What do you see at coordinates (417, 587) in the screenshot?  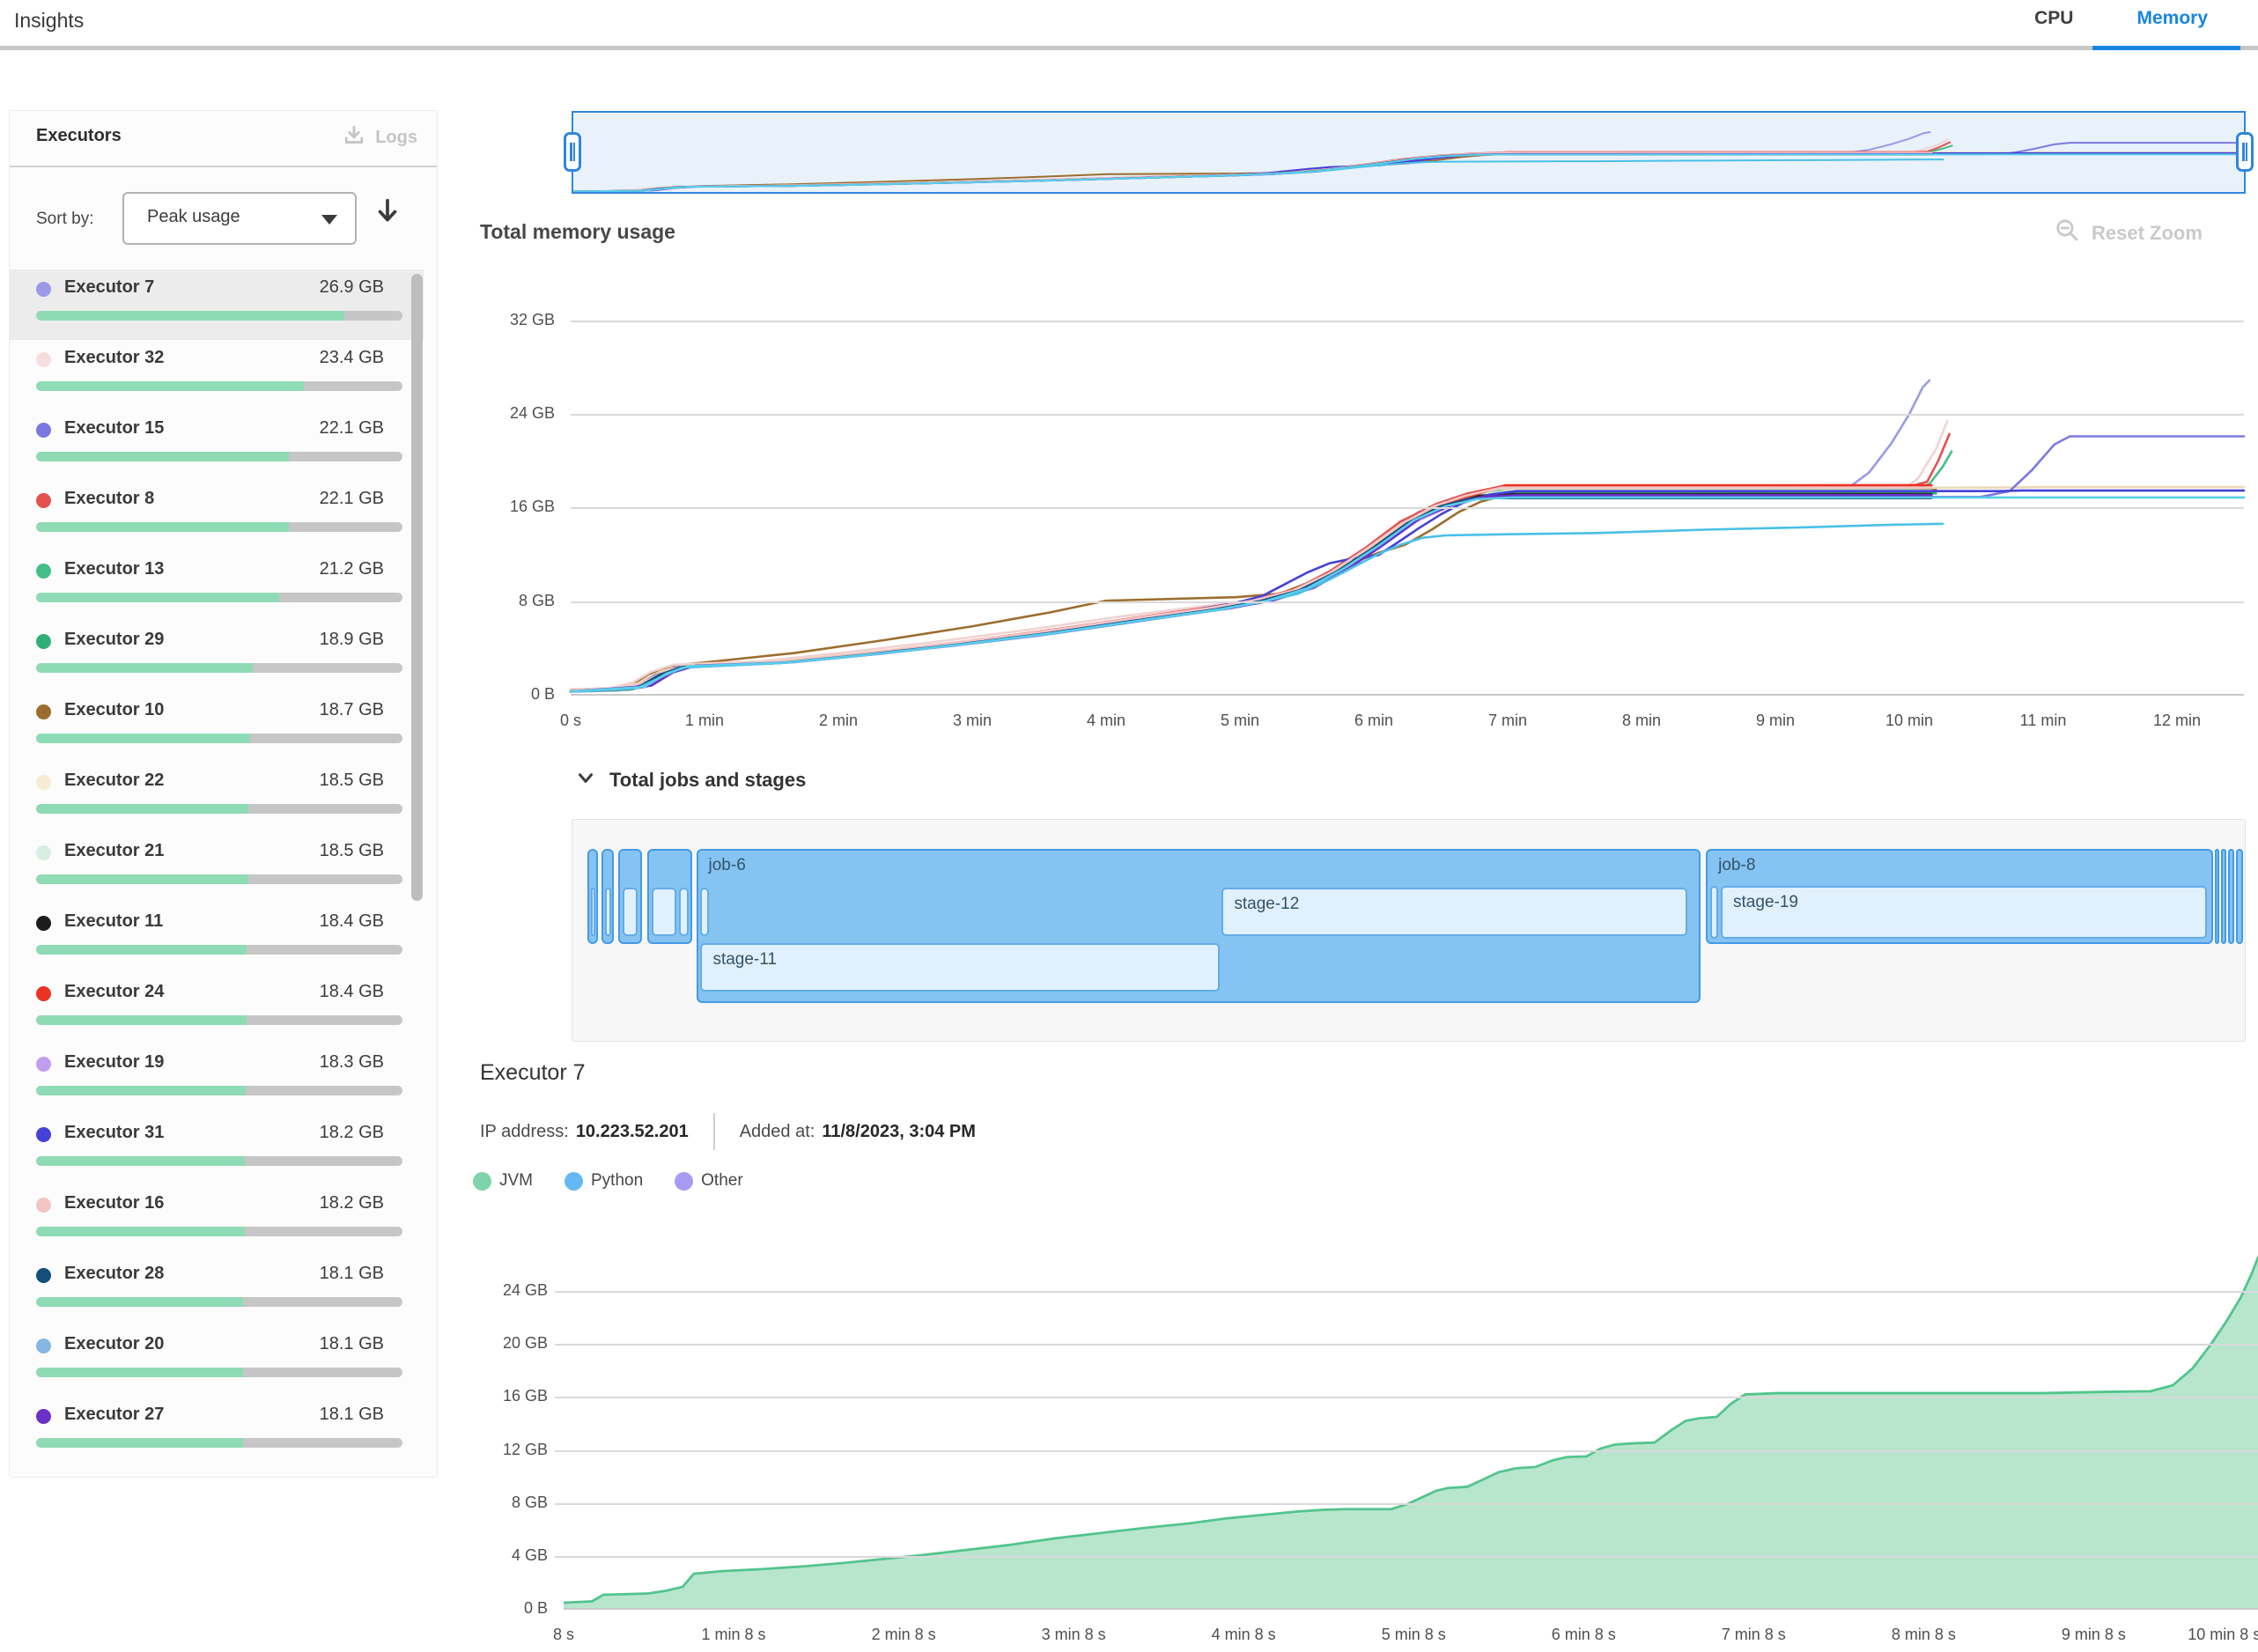 I see `sidebar-scrollbar` at bounding box center [417, 587].